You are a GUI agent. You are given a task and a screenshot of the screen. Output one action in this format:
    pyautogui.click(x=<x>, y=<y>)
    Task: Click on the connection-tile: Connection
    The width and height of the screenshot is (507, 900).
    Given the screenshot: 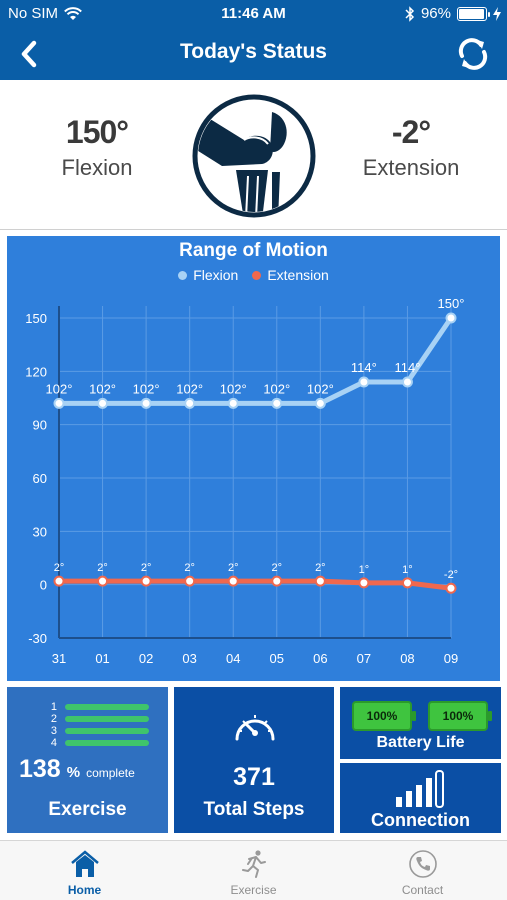 What is the action you would take?
    pyautogui.click(x=420, y=798)
    